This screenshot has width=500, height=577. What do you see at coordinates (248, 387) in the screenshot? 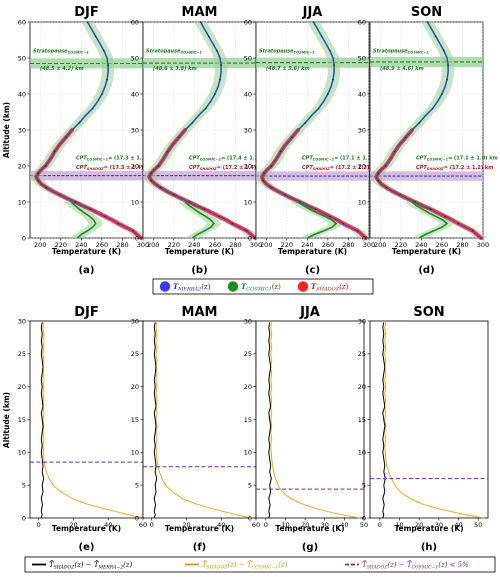
I see `y-tick-label: 20` at bounding box center [248, 387].